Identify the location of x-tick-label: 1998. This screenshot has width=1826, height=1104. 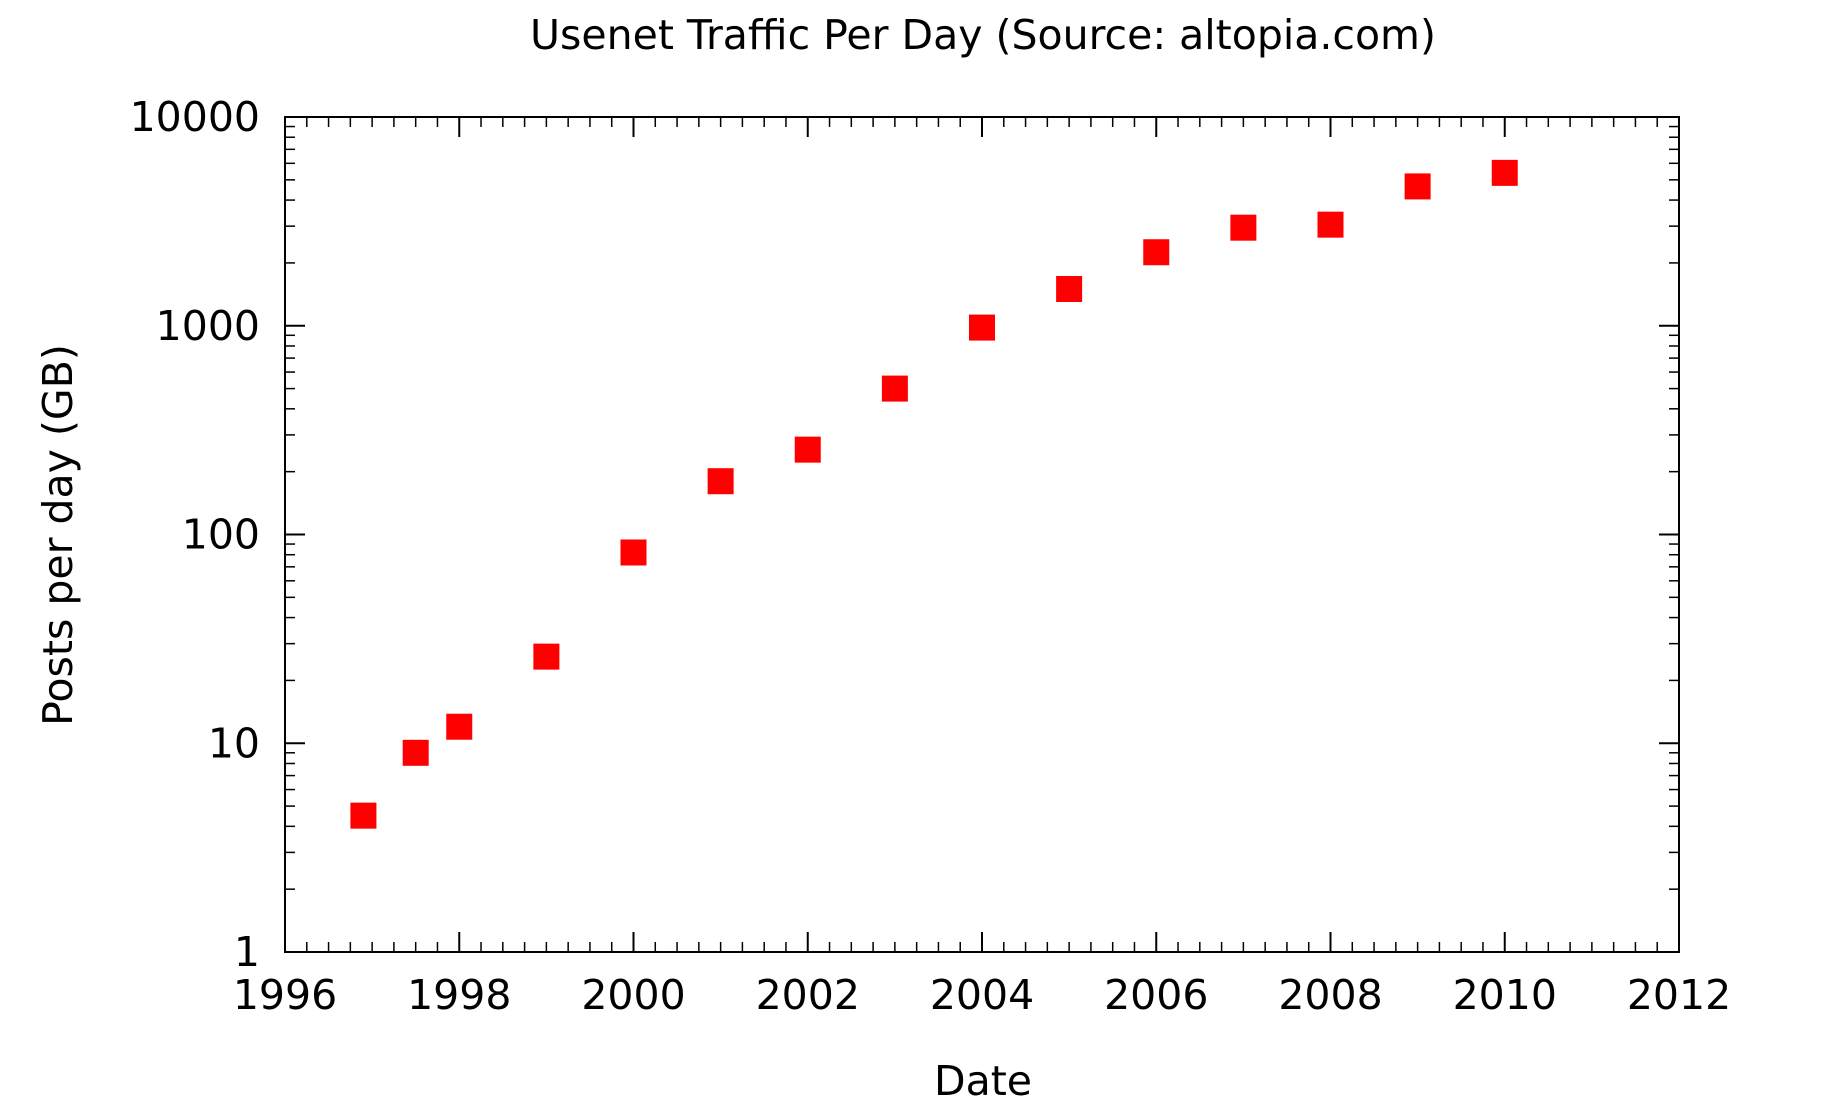
(459, 995).